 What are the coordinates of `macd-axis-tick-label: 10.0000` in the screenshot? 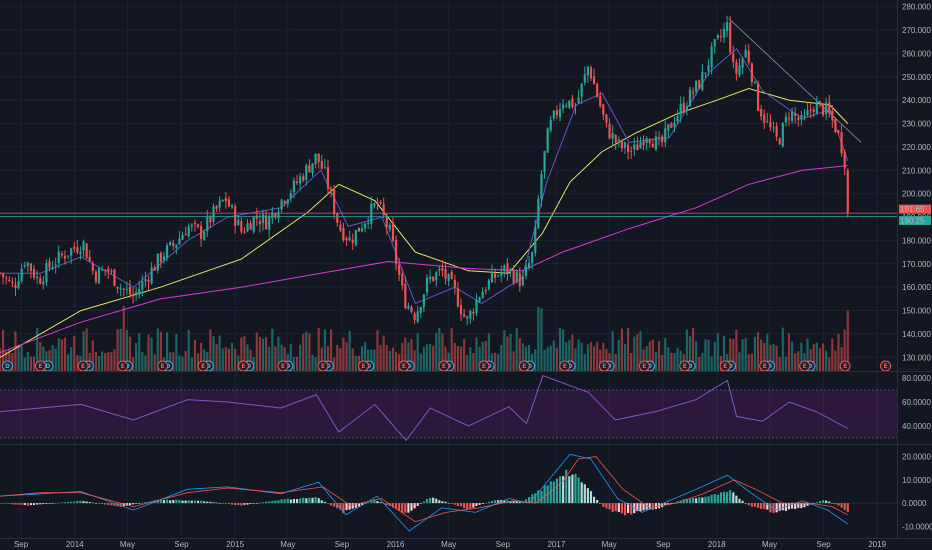 It's located at (916, 480).